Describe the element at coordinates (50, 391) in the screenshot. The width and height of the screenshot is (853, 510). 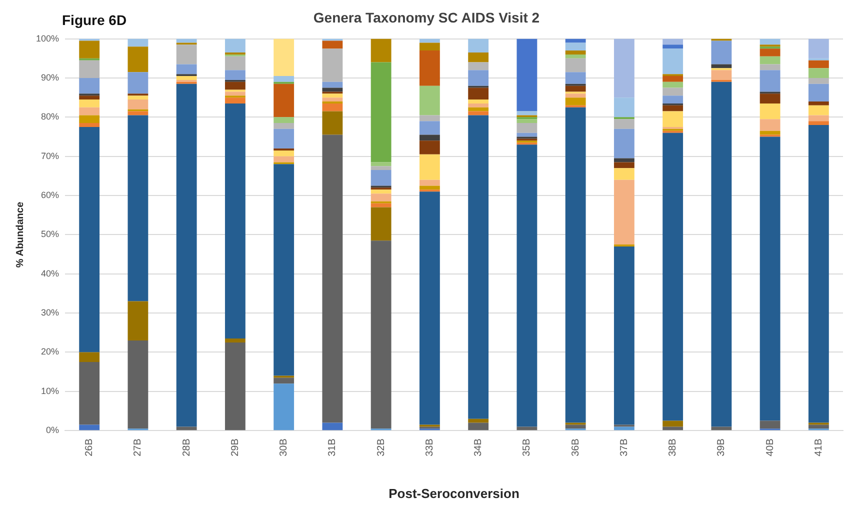
I see `y-tick-label: 10%` at that location.